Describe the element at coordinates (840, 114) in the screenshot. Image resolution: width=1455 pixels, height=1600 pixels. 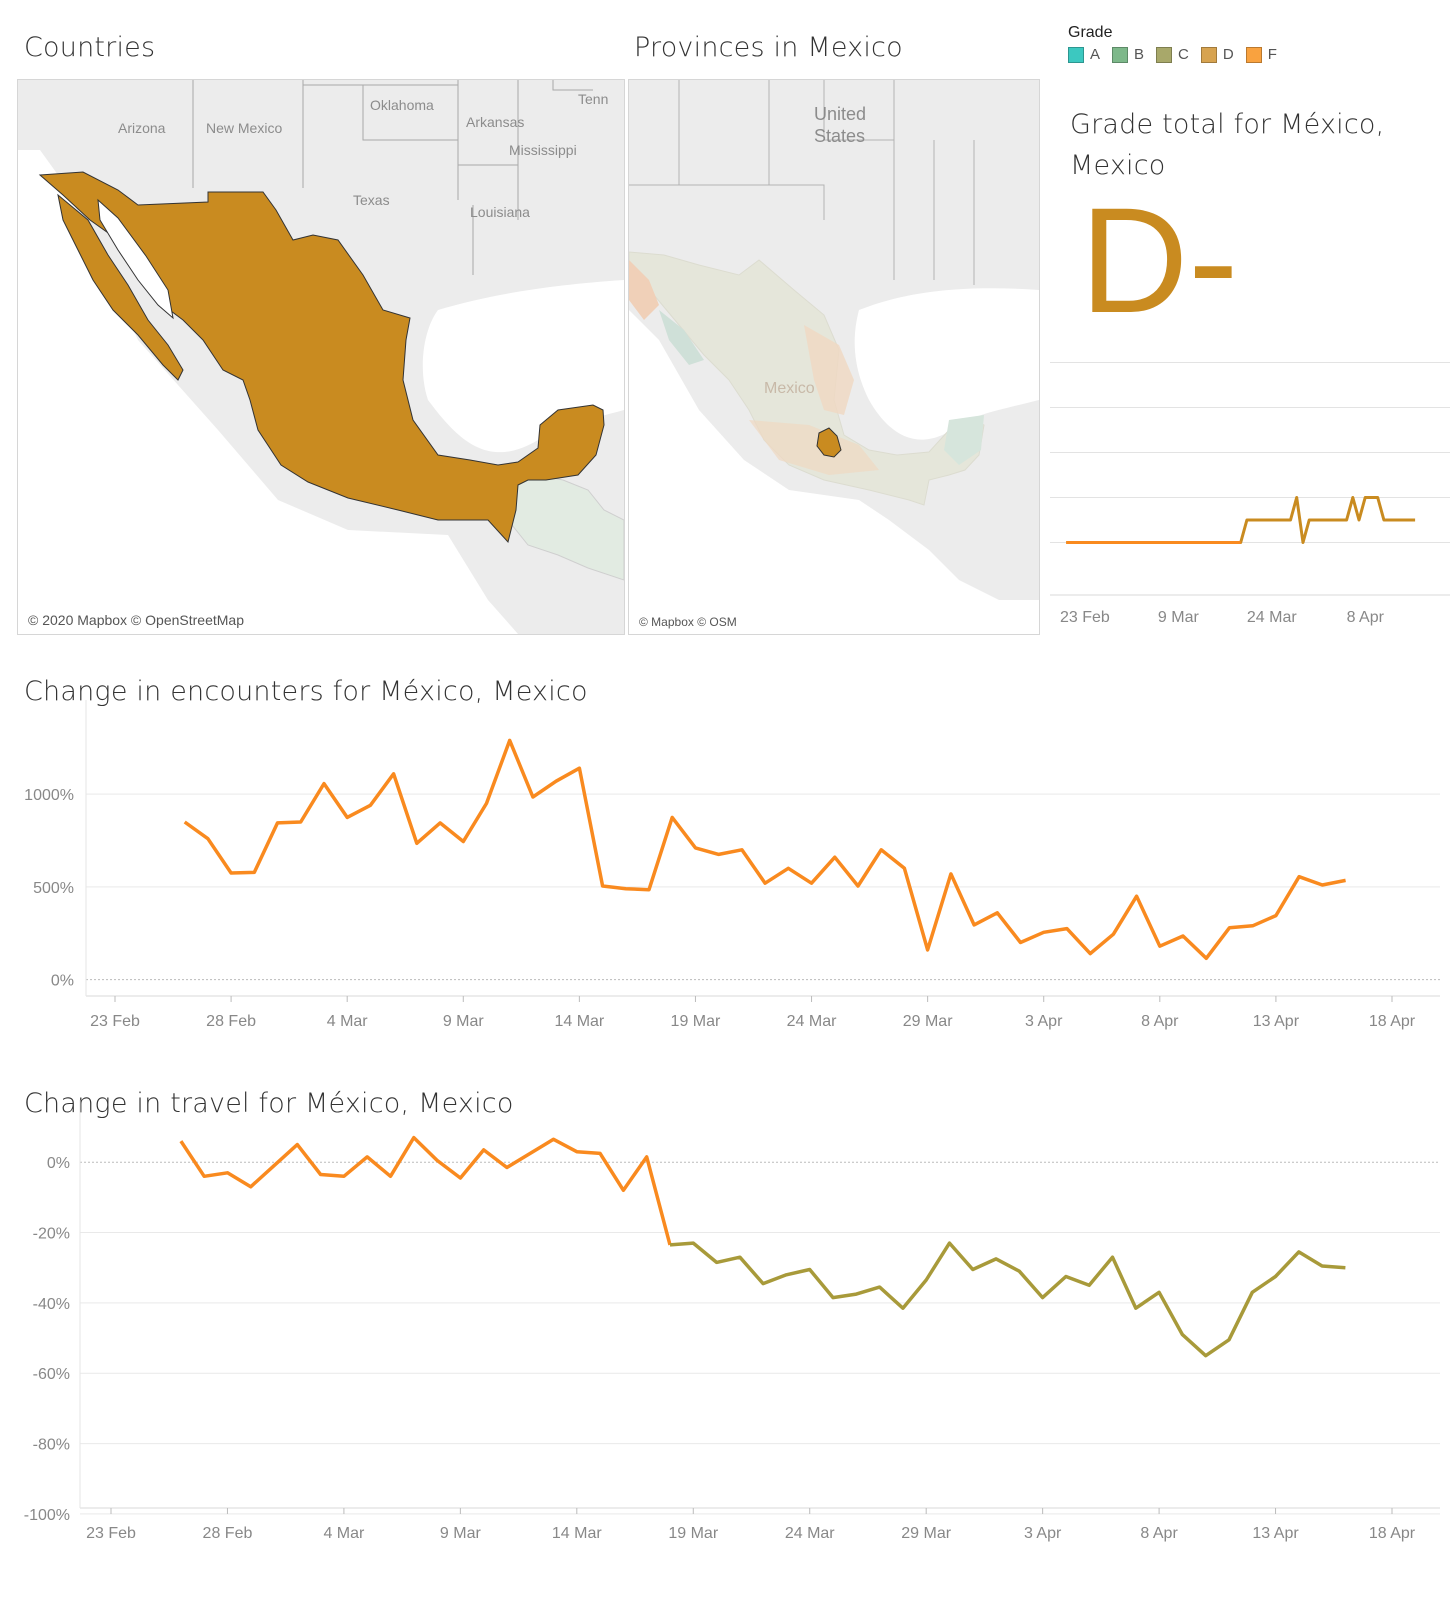
I see `map-label-united: United` at that location.